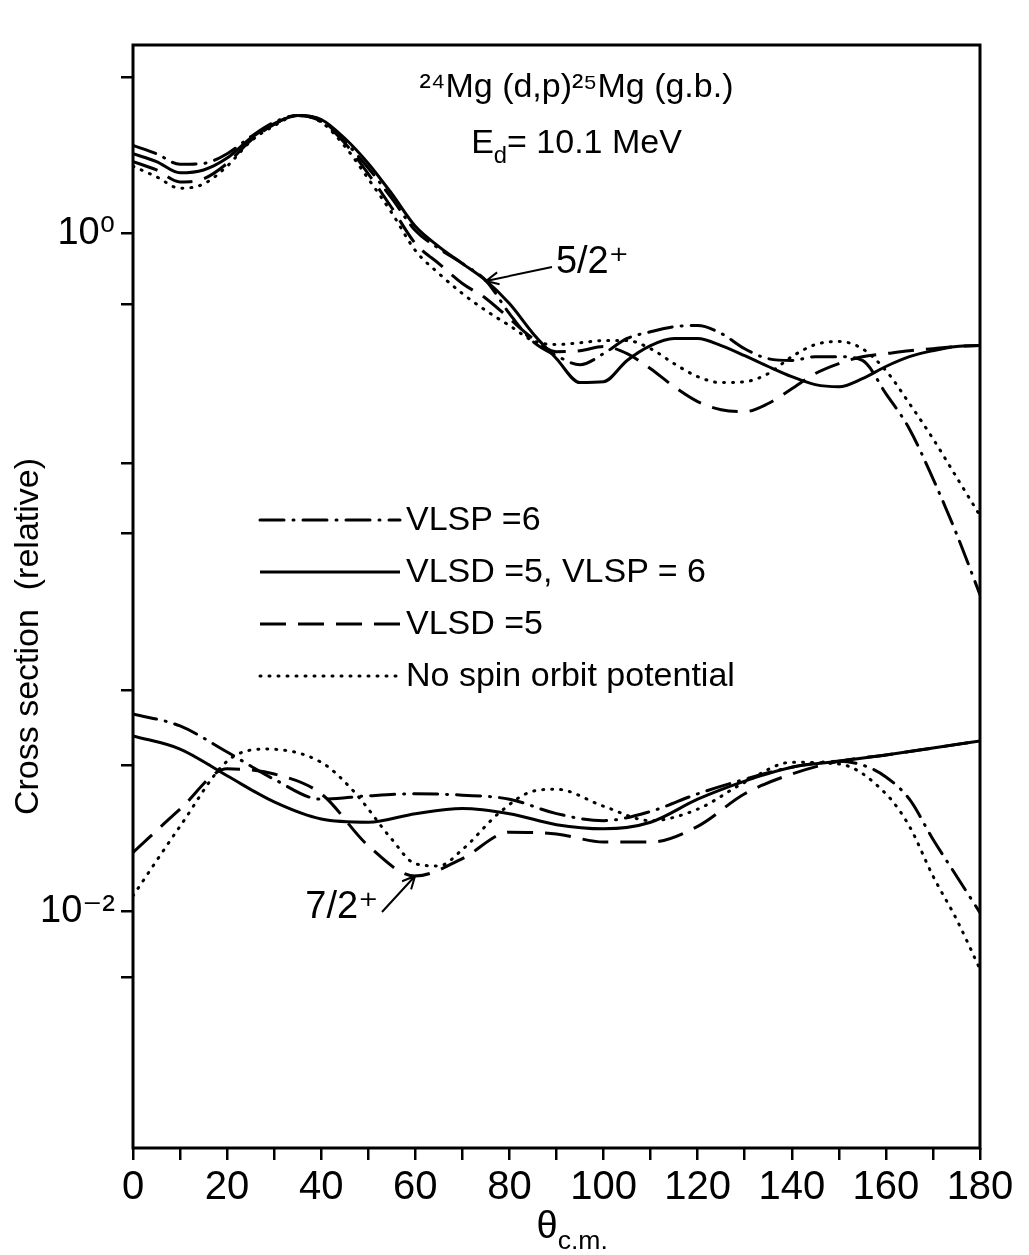 The image size is (1029, 1255). I want to click on x-tick-label: 40, so click(321, 1185).